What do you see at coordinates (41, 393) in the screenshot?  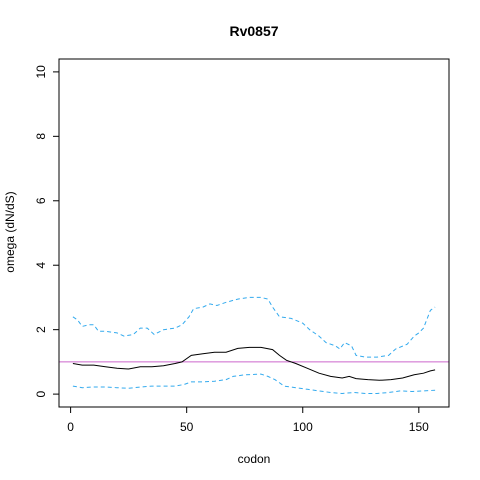 I see `y-tick-label: 0` at bounding box center [41, 393].